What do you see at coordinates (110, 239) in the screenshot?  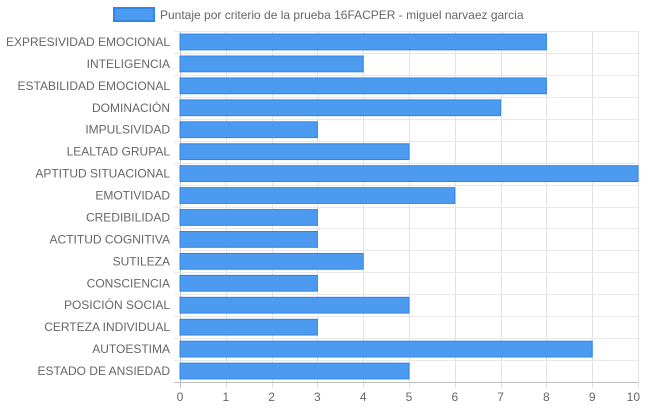 I see `category-label: ACTITUD COGNITIVA` at bounding box center [110, 239].